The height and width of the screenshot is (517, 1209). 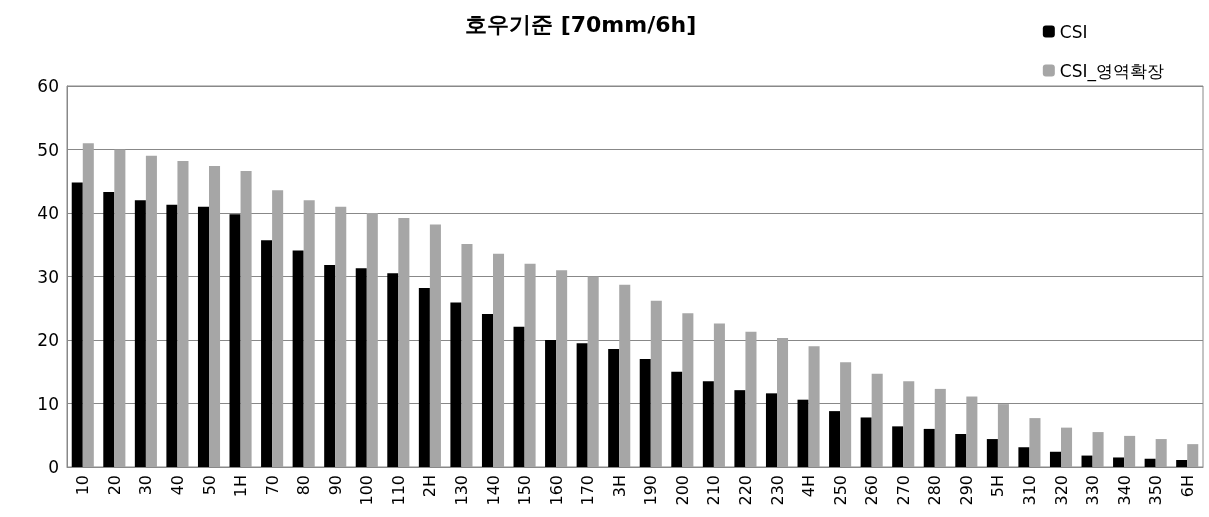 I want to click on x-tick-label: 140, so click(x=493, y=490).